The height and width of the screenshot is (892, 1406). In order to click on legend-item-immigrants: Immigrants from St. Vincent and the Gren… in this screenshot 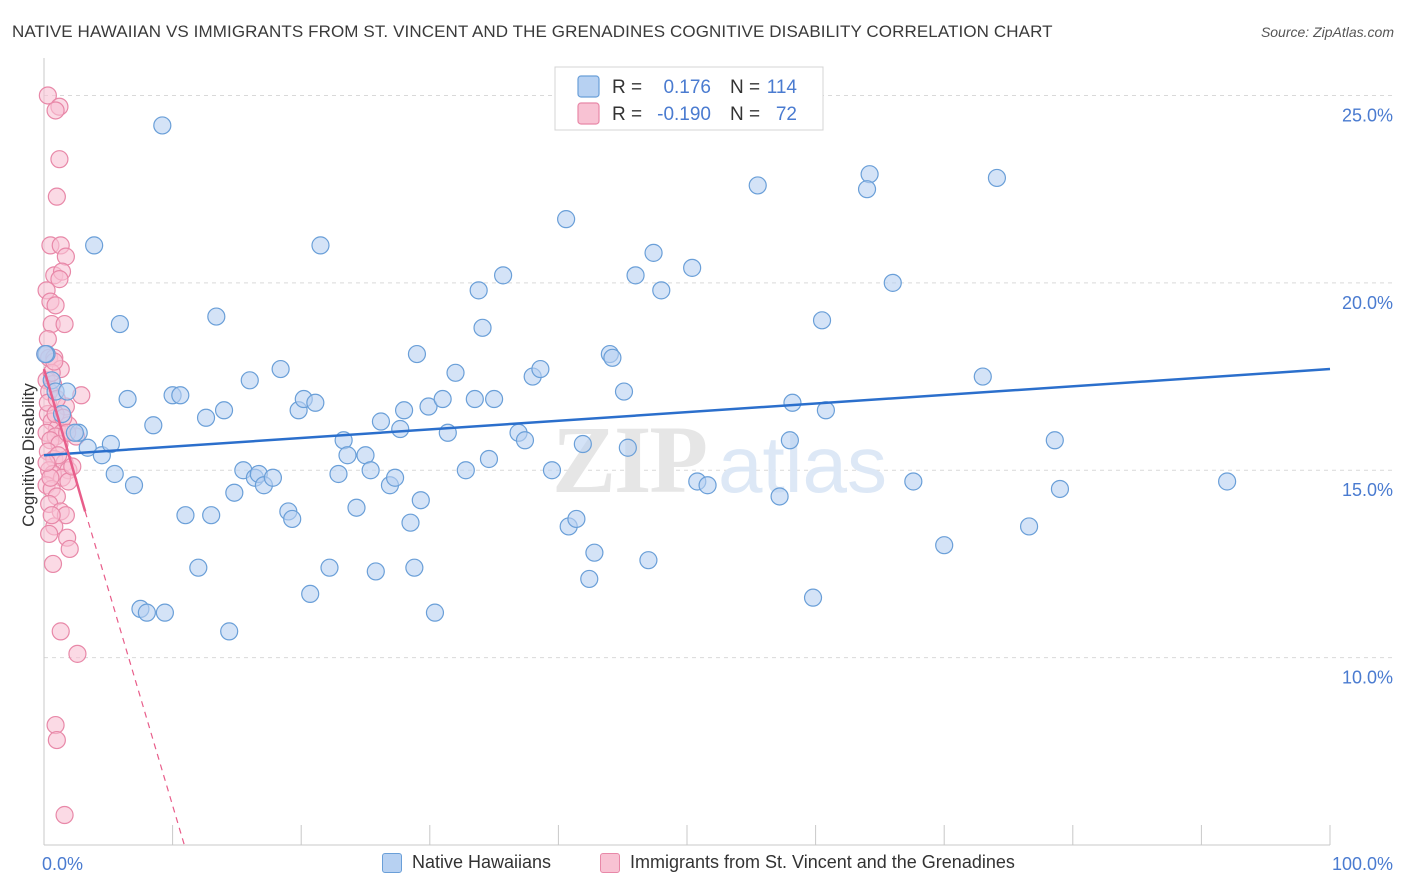, I will do `click(807, 862)`.